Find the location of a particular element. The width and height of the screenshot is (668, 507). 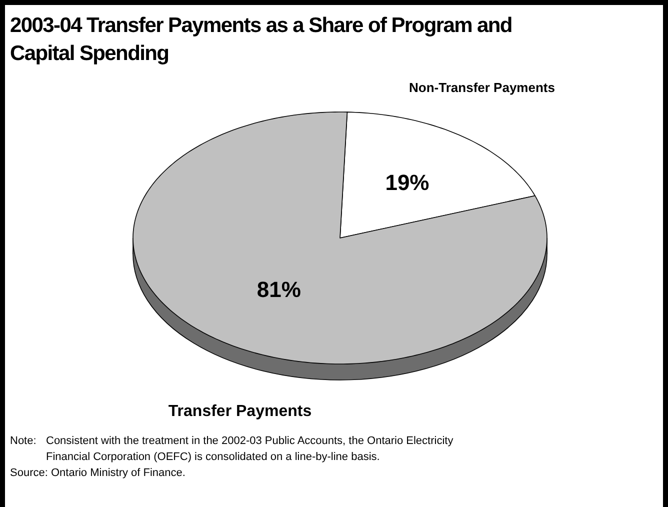

data-label: 81% is located at coordinates (278, 289).